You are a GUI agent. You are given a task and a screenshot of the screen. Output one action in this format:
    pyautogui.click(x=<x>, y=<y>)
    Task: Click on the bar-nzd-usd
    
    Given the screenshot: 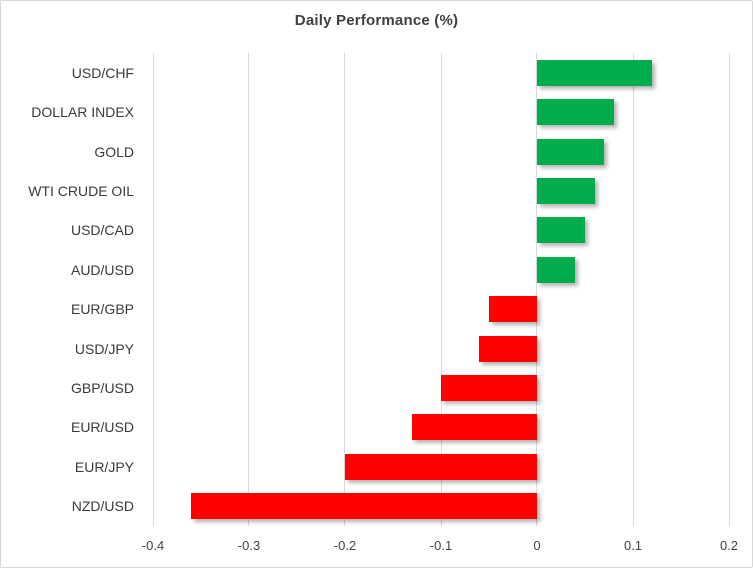 What is the action you would take?
    pyautogui.click(x=364, y=506)
    